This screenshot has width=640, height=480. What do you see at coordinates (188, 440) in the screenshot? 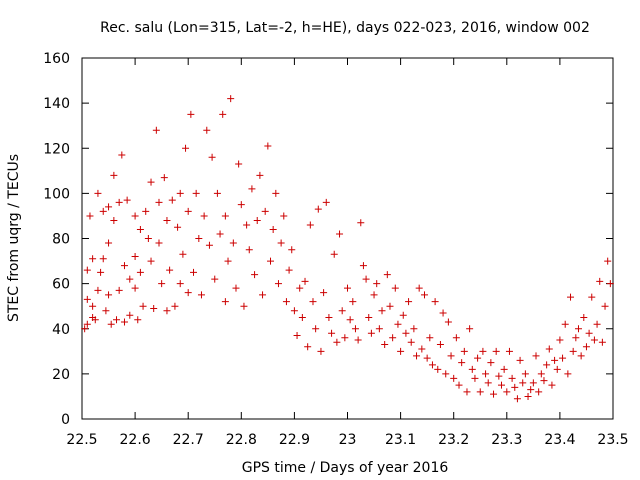
I see `x-tick-label: 22.7` at bounding box center [188, 440].